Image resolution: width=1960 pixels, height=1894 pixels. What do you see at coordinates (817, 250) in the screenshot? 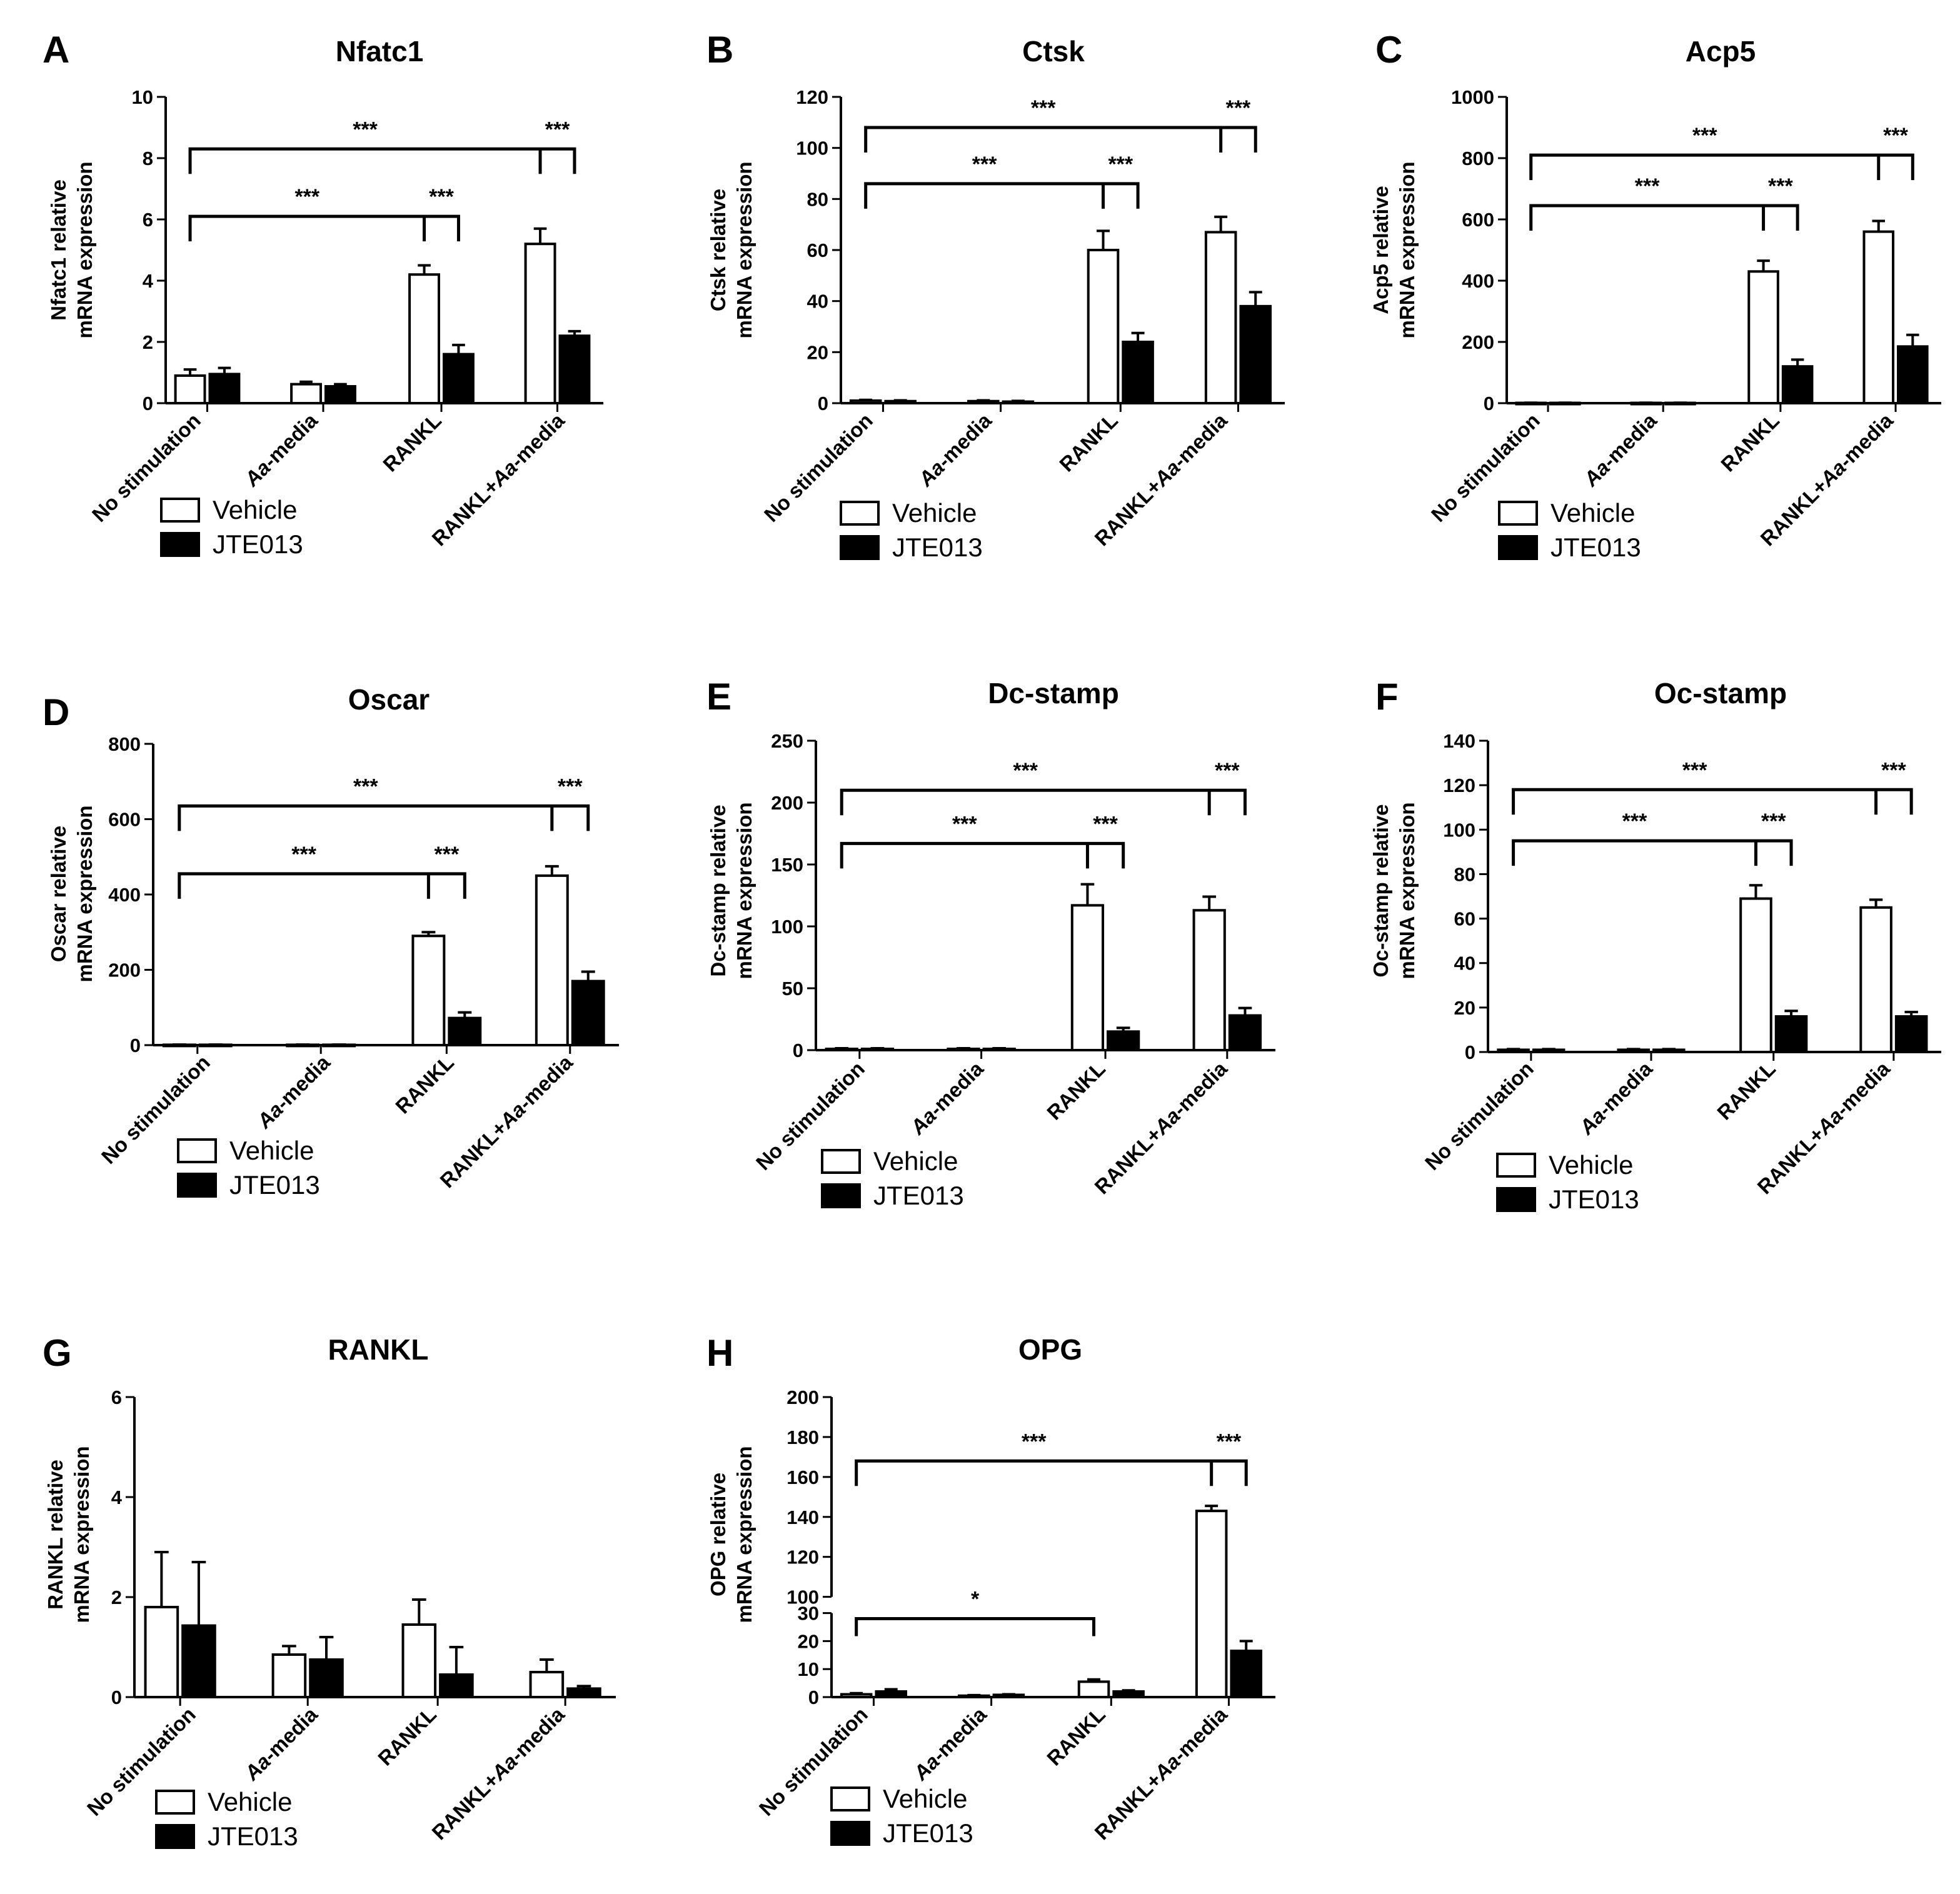
I see `y-tick-label: 60` at bounding box center [817, 250].